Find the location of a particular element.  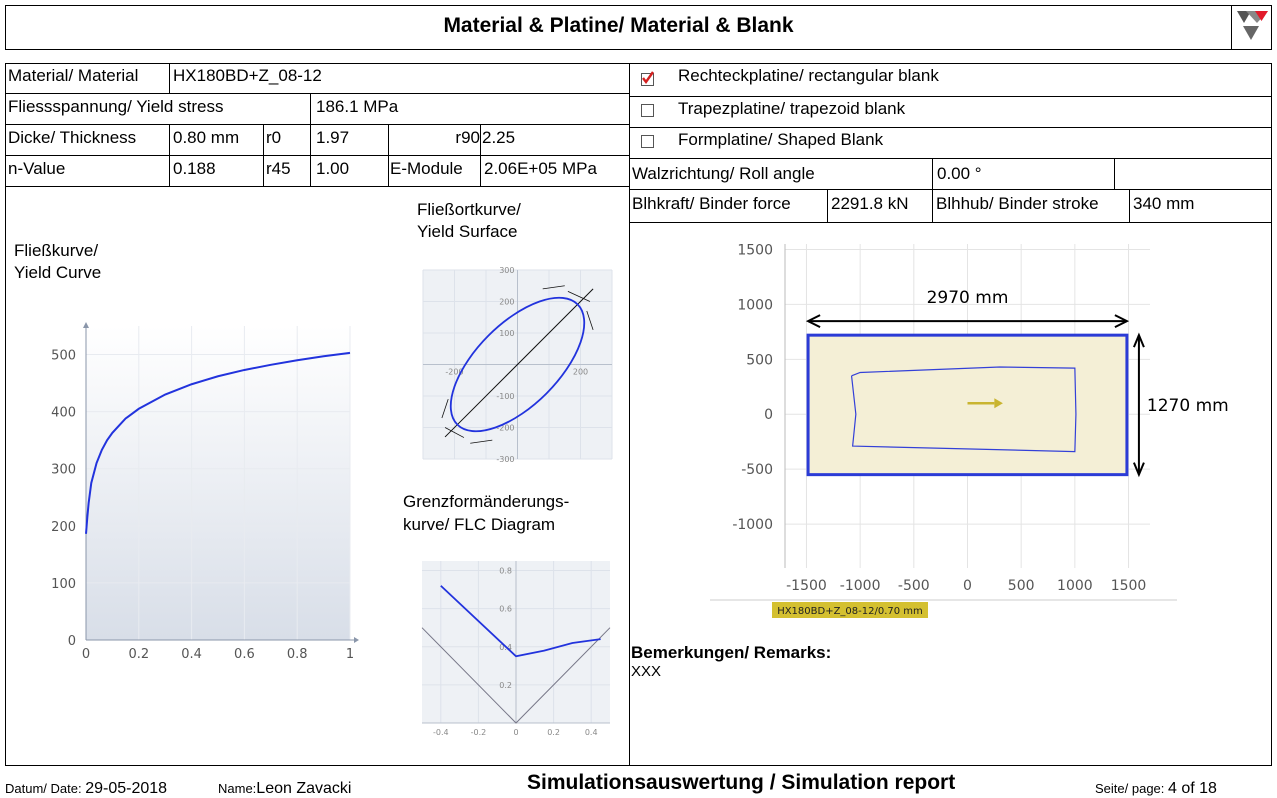

page-value: 4 of 18 is located at coordinates (1192, 788).